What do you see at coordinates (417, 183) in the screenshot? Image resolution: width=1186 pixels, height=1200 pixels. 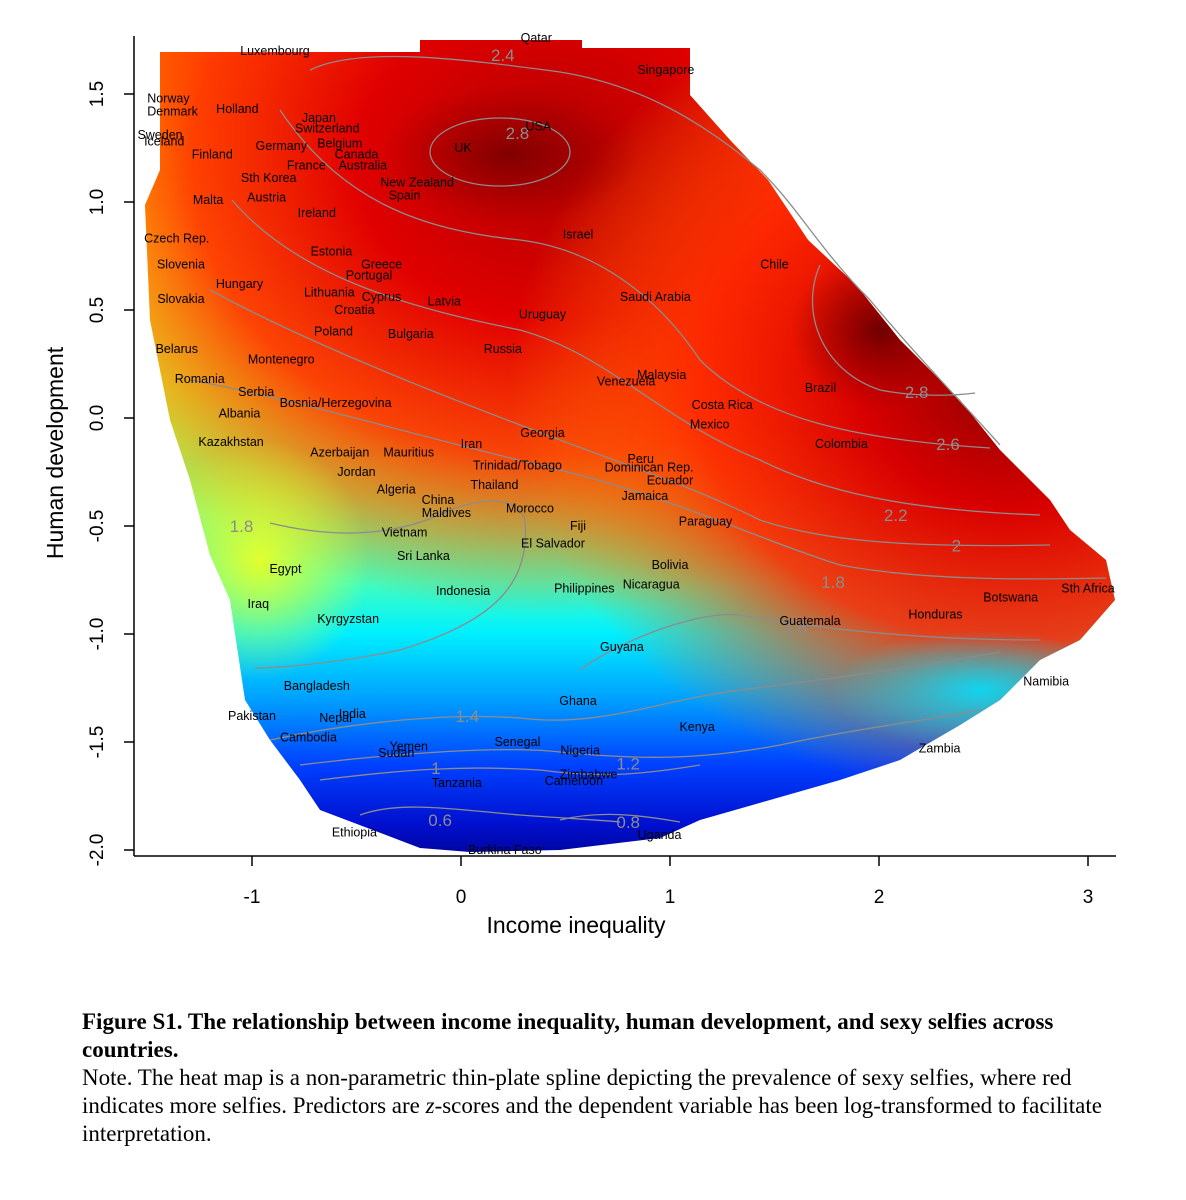 I see `country-label: New Zealand` at bounding box center [417, 183].